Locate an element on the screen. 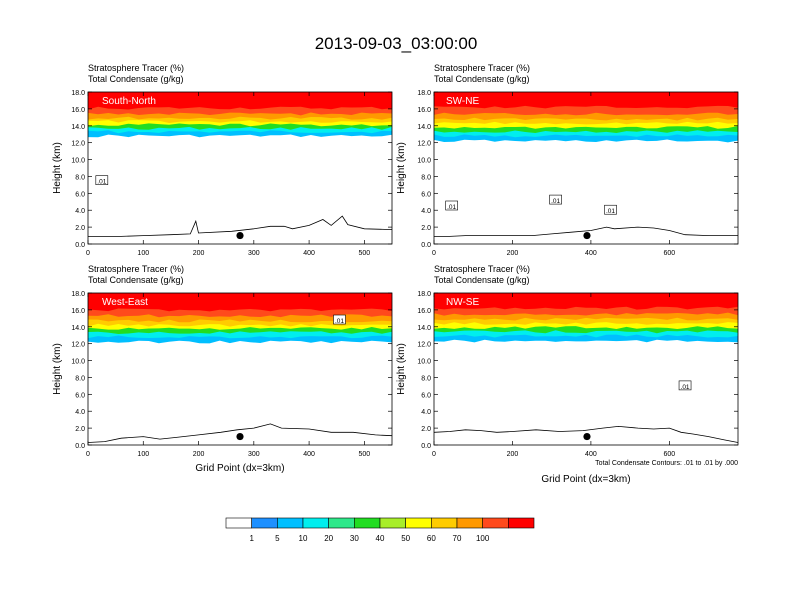 This screenshot has height=612, width=792. y-tick-label: 2.0 is located at coordinates (80, 228).